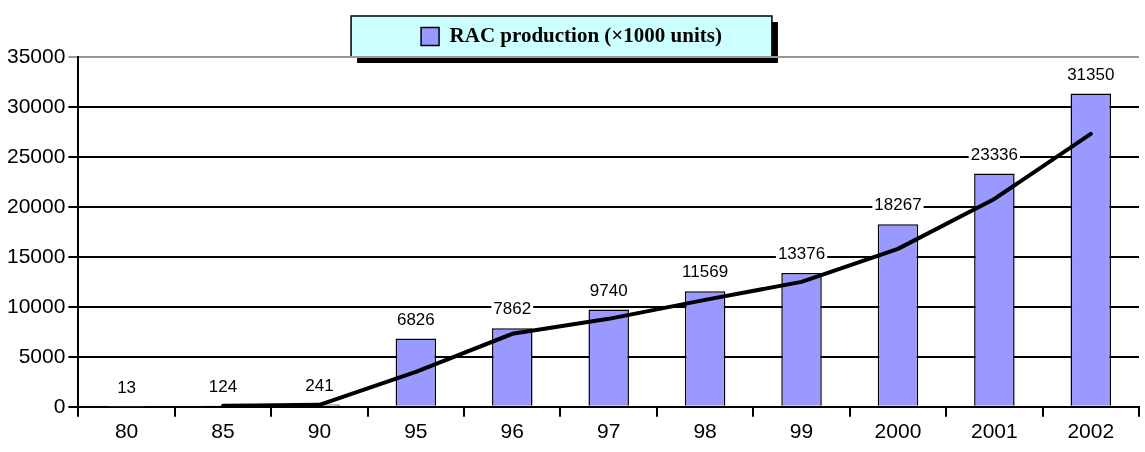 The image size is (1145, 452). I want to click on data-label: 31350, so click(1091, 74).